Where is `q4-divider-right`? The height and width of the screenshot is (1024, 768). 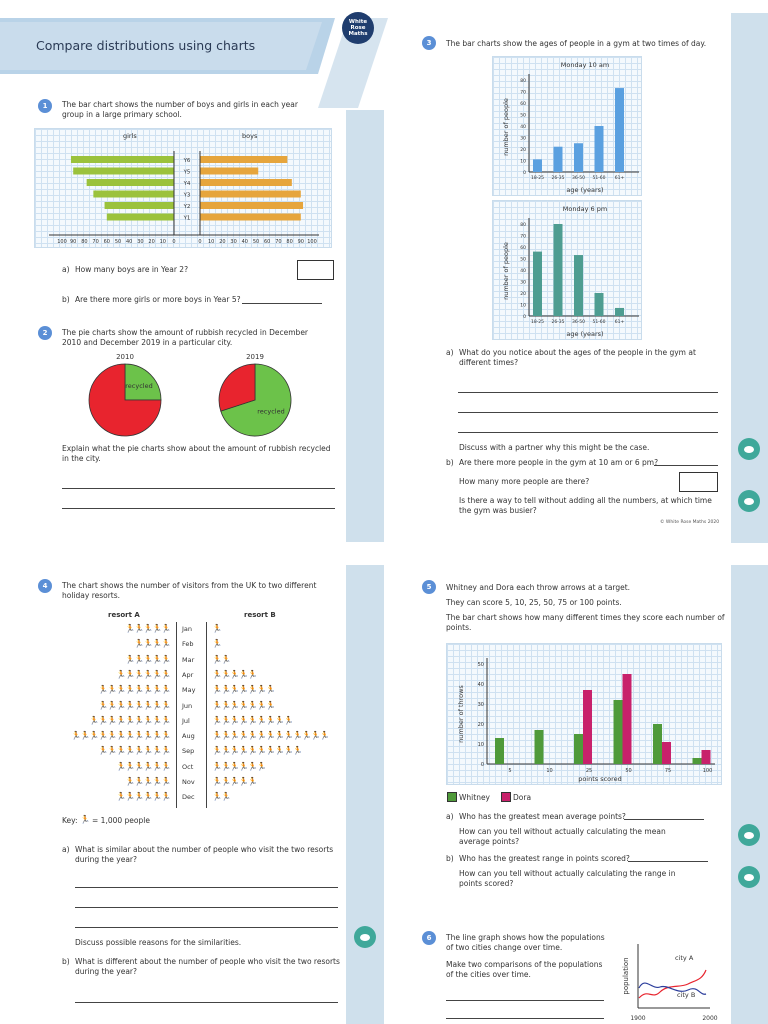
q4-divider-right is located at coordinates (206, 715).